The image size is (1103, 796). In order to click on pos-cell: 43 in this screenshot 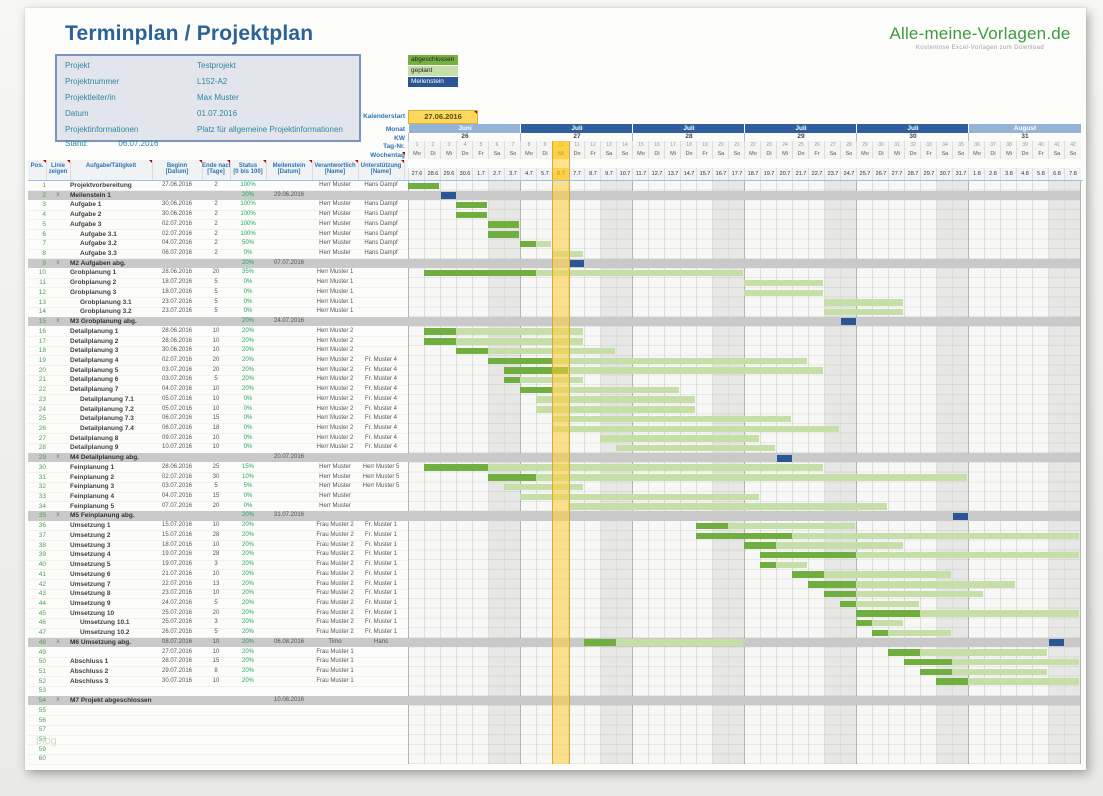, I will do `click(42, 594)`.